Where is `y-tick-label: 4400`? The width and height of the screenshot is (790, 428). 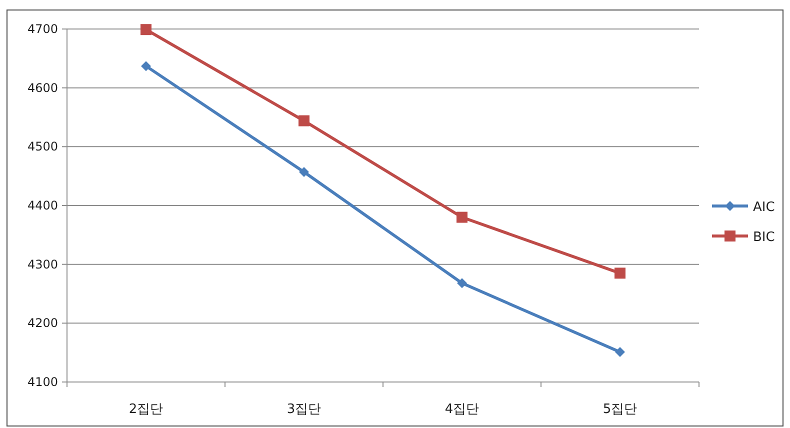
y-tick-label: 4400 is located at coordinates (42, 205).